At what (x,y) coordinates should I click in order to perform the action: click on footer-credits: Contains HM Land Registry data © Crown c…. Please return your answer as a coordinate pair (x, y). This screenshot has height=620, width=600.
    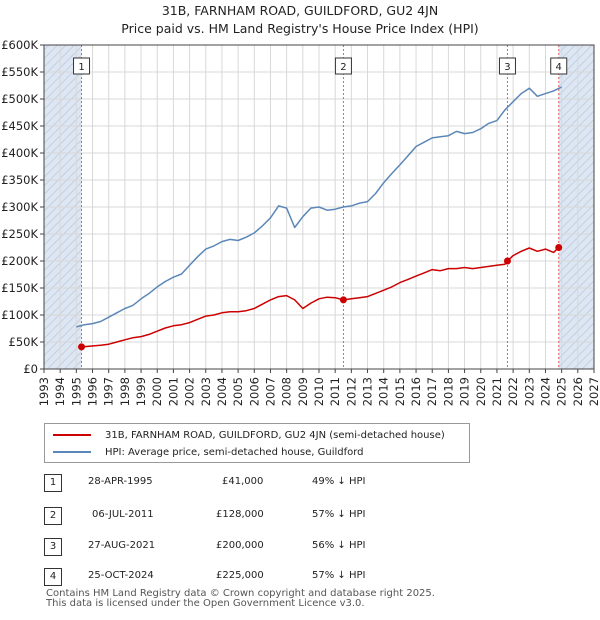
    Looking at the image, I should click on (240, 599).